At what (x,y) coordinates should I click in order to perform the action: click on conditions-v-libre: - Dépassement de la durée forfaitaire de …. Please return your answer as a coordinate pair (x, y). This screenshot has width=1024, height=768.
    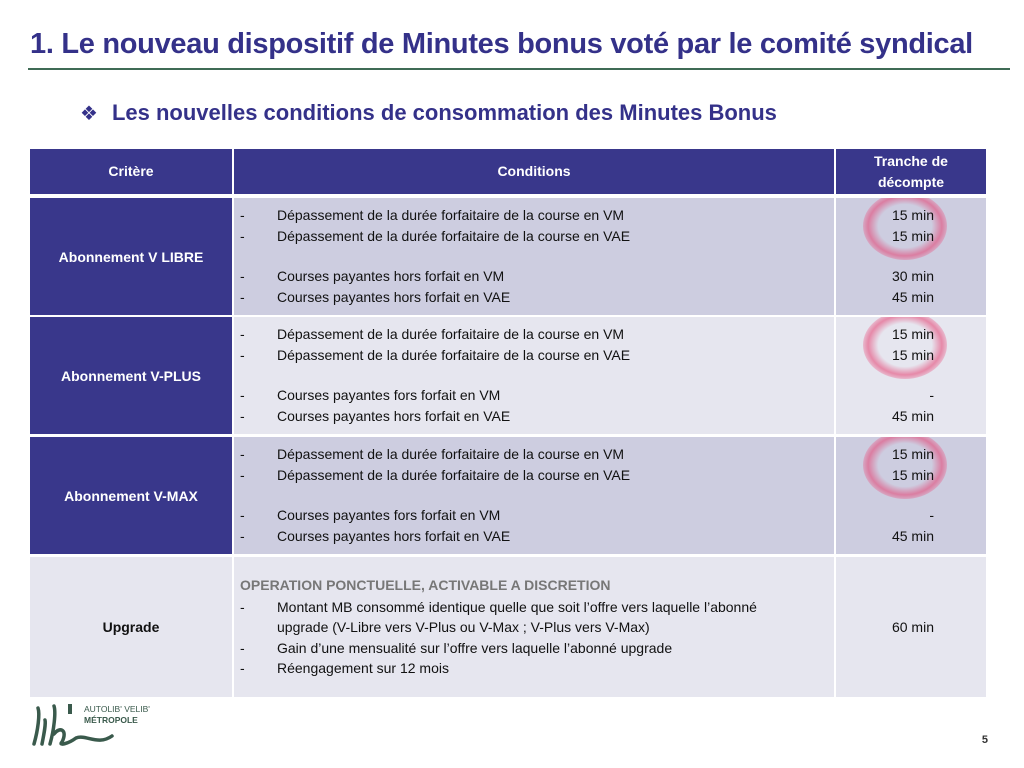
    Looking at the image, I should click on (534, 256).